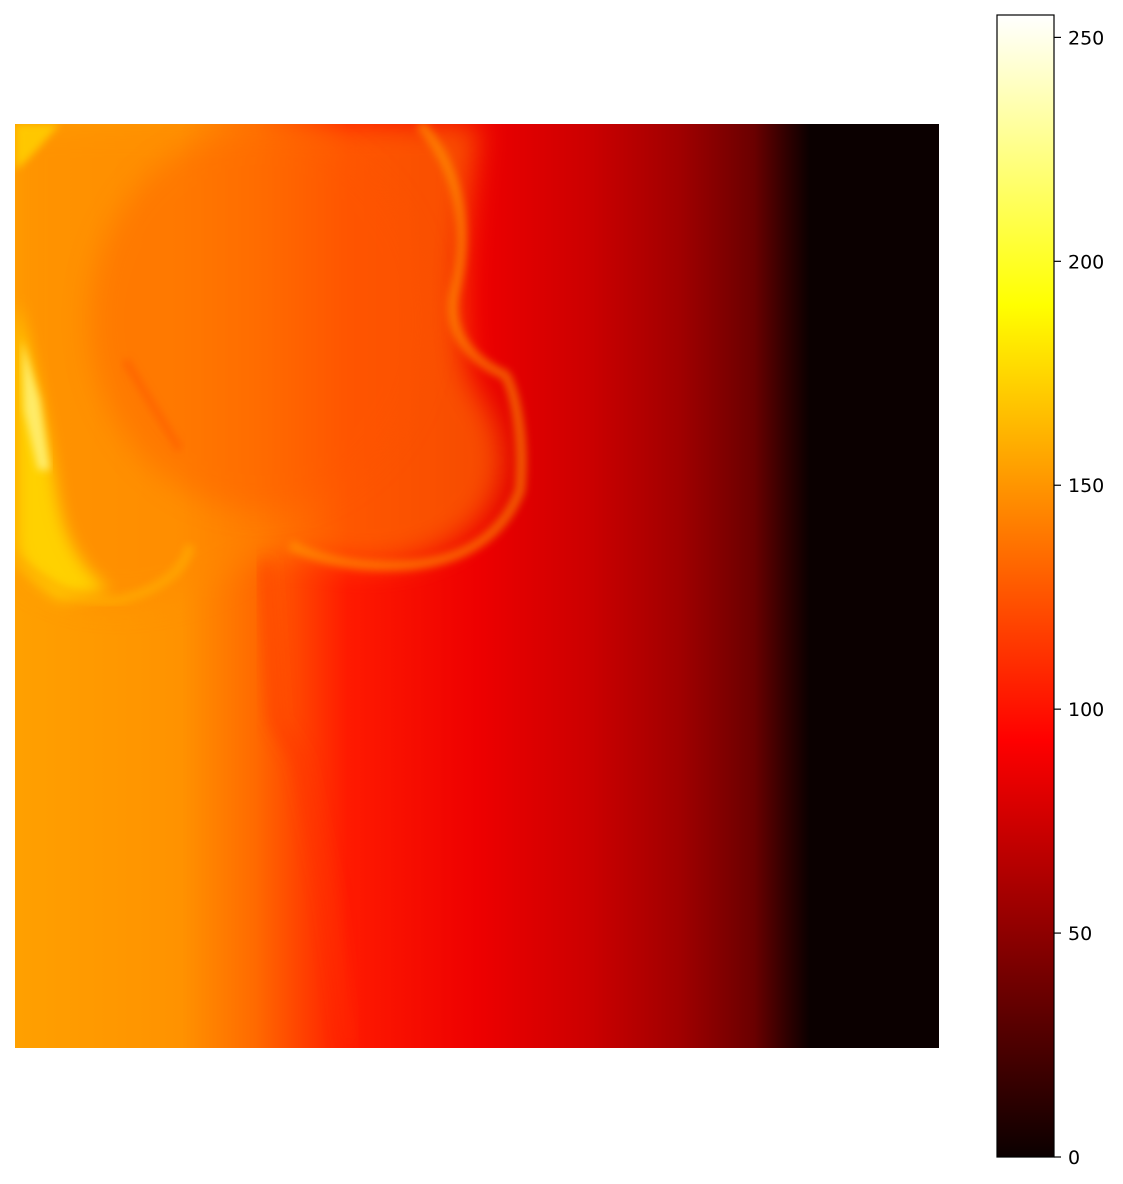 Image resolution: width=1123 pixels, height=1184 pixels. What do you see at coordinates (62, 450) in the screenshot?
I see `heatmap-bright-edge` at bounding box center [62, 450].